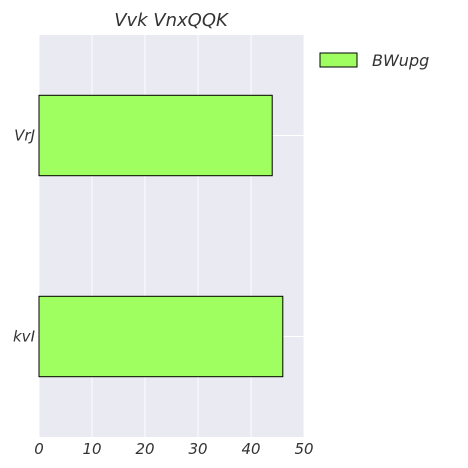 This screenshot has width=468, height=468. I want to click on x-tick-label: 30, so click(197, 449).